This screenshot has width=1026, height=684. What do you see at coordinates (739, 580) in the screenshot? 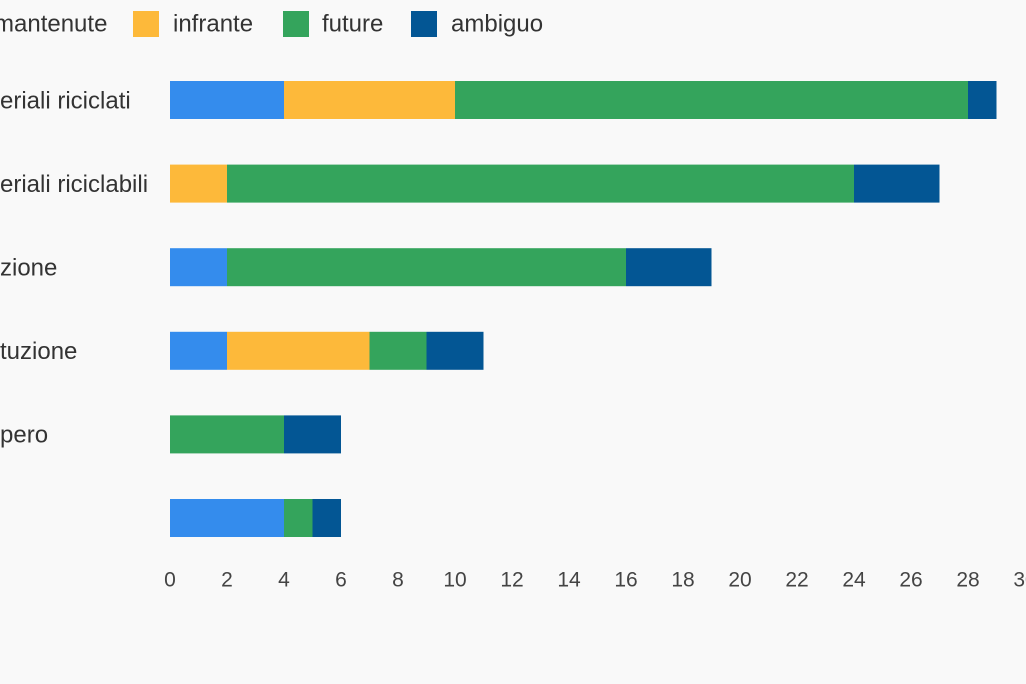
I see `x-tick-label: 20` at bounding box center [739, 580].